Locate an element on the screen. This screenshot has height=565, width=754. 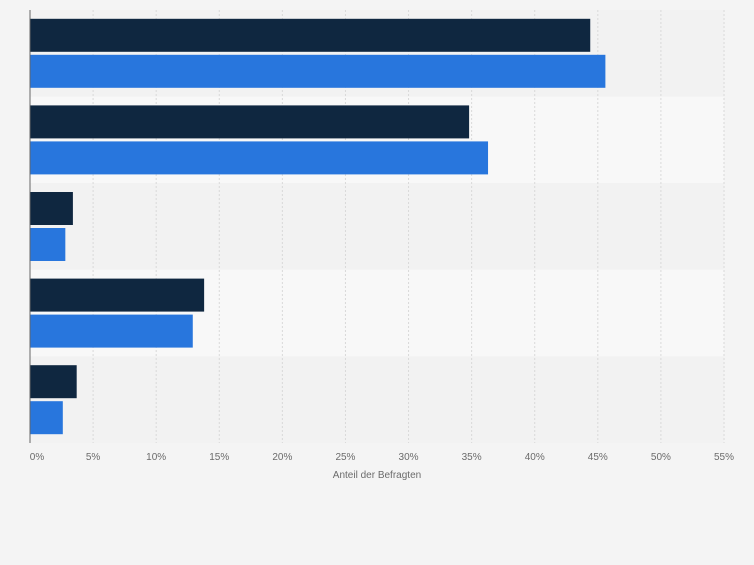
x-tick-labels: 0% 5% 10% 15% 20% 25% 30% 35% 40% 45% 50% 55% is located at coordinates (382, 457).